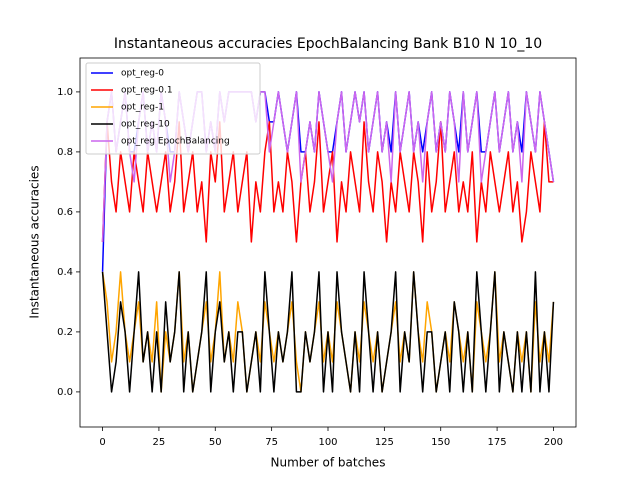 Image resolution: width=640 pixels, height=480 pixels. I want to click on x-tick-label: 200, so click(553, 442).